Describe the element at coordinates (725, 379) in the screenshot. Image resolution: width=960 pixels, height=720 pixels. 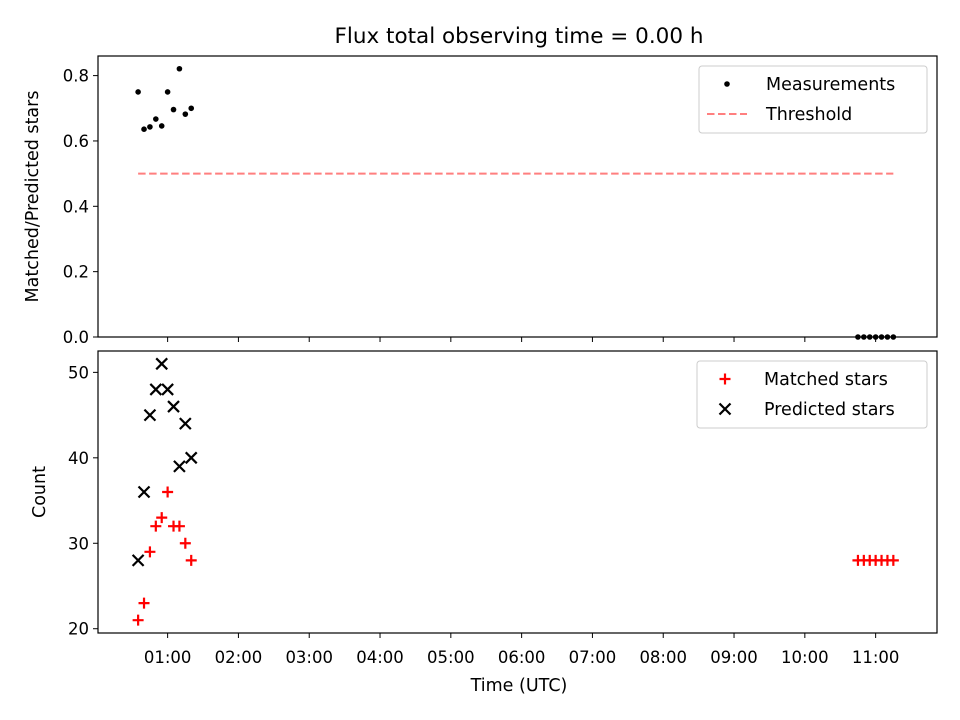
I see `legend-marker-matched` at that location.